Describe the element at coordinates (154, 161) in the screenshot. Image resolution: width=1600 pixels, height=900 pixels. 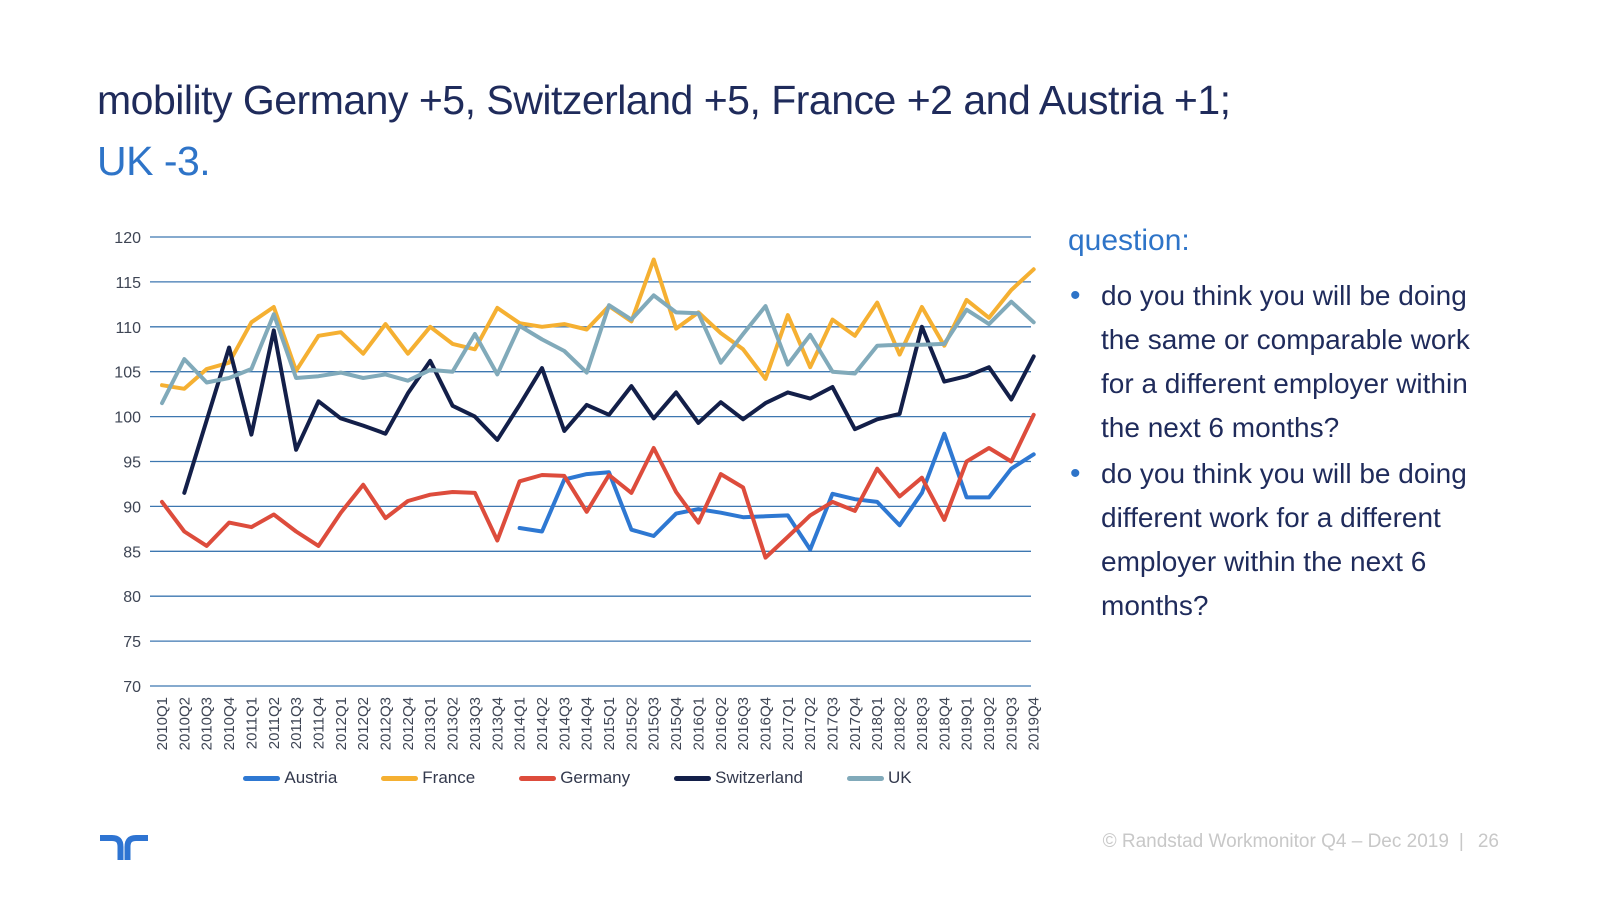
I see `slide-title-line2: UK -3.` at that location.